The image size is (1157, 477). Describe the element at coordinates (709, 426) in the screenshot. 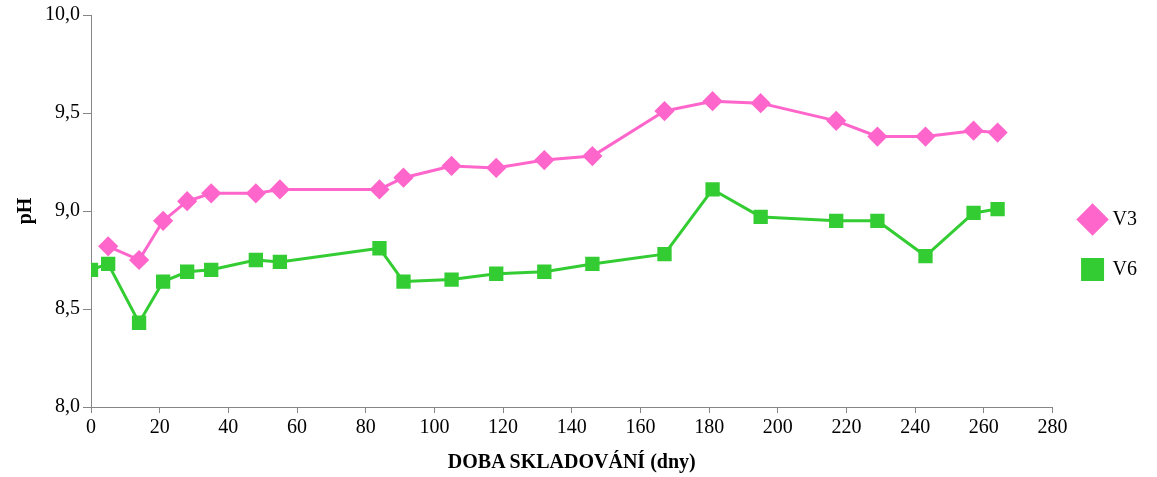

I see `x-tick-label: 180` at that location.